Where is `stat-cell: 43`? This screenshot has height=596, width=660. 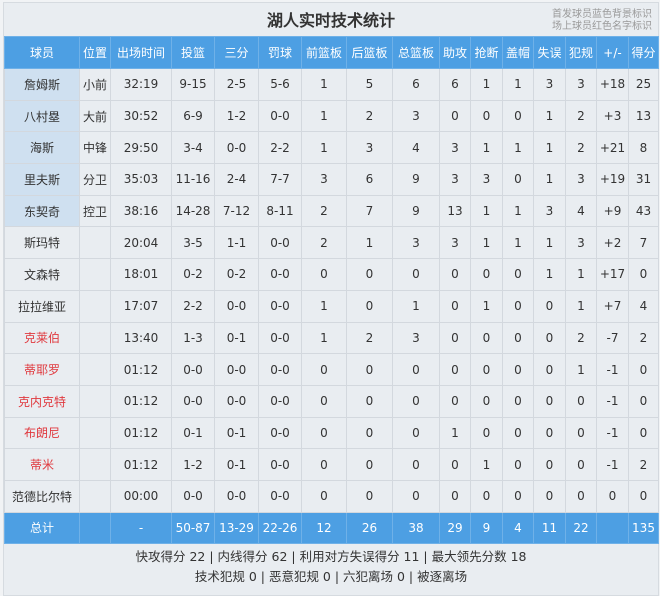 stat-cell: 43 is located at coordinates (643, 211).